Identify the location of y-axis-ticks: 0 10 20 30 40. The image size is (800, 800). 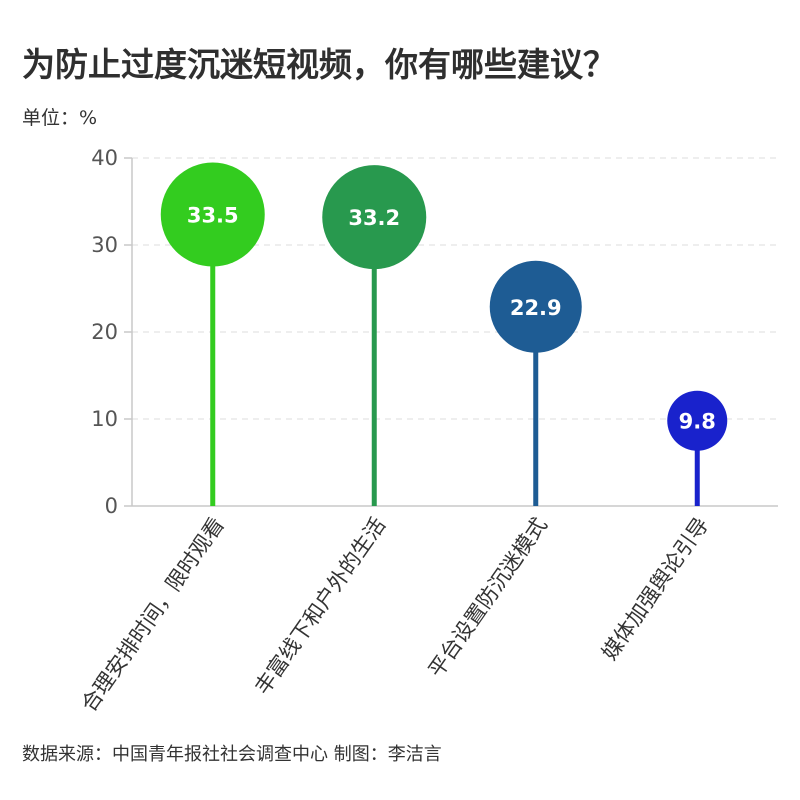
(111, 332).